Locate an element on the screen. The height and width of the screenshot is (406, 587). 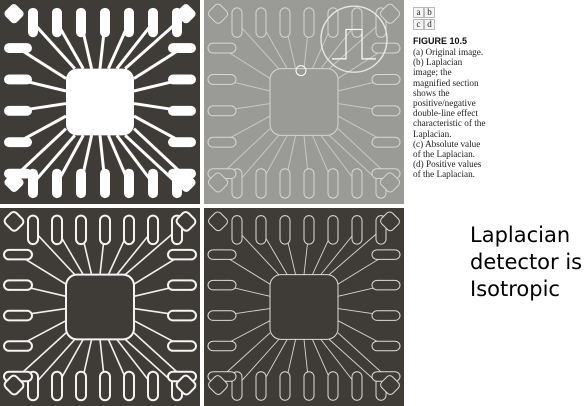
note-line: detector is is located at coordinates (526, 262).